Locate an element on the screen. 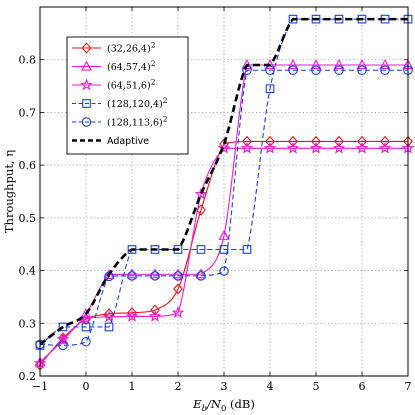  x-tick-label: 2 is located at coordinates (178, 386).